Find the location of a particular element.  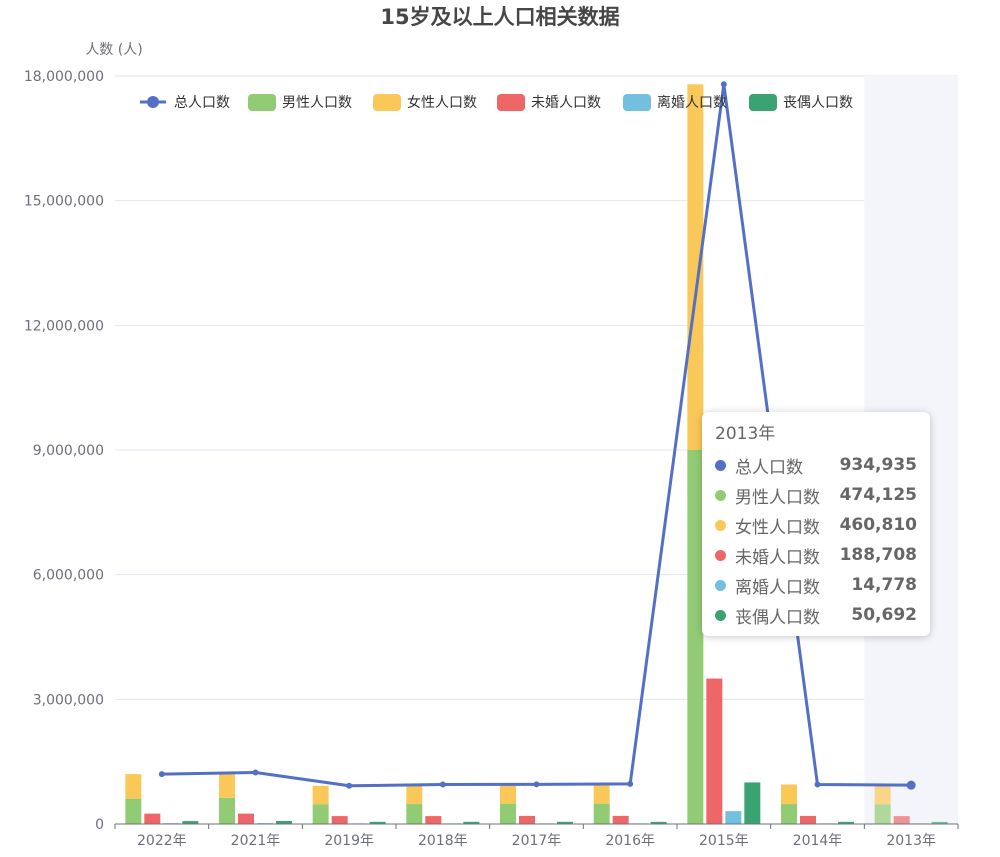

tooltip-series-name: 女性人口数 is located at coordinates (777, 527).